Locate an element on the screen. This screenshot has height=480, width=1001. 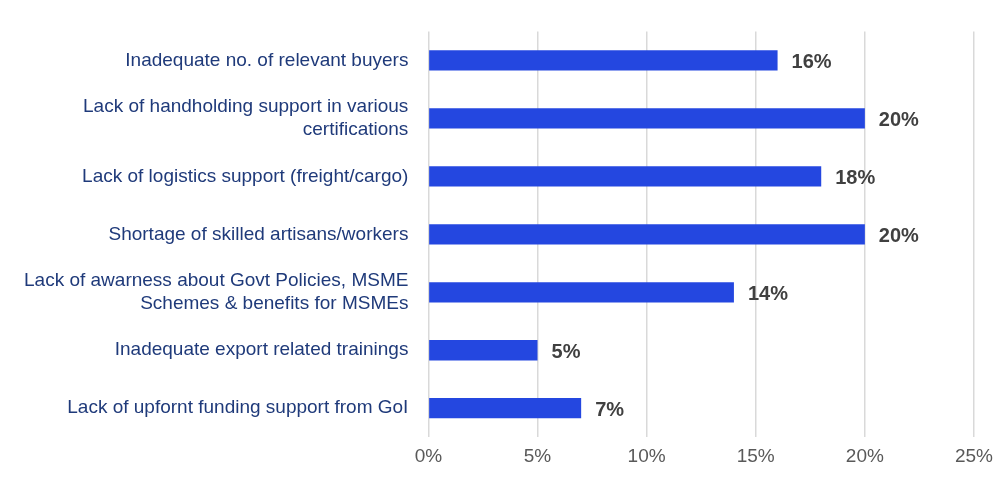
y-tick-label: Inadequate export related trainings is located at coordinates (261, 349).